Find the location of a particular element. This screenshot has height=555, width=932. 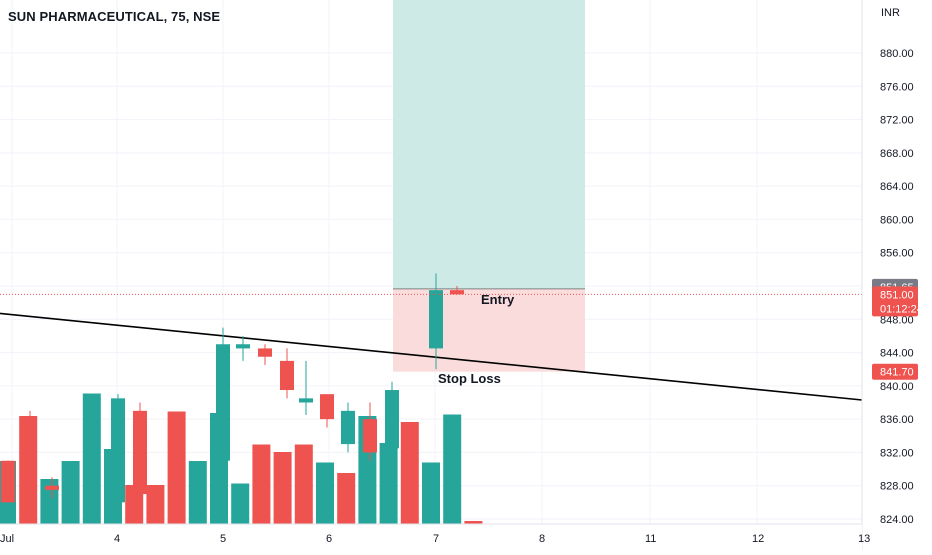

time-tick-label: 5 is located at coordinates (223, 539).